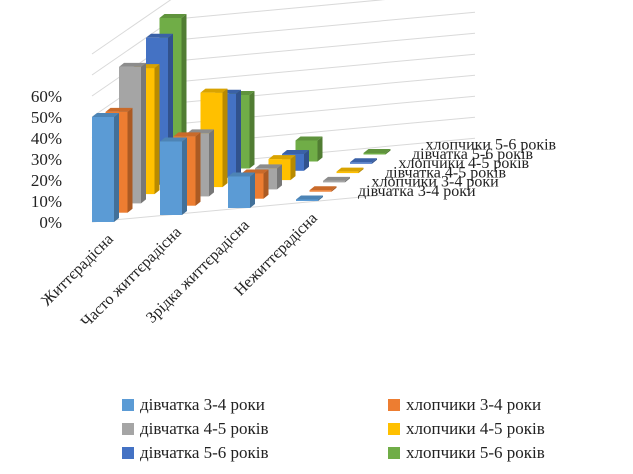 This screenshot has height=474, width=633. What do you see at coordinates (131, 277) in the screenshot?
I see `category-label: Часто життєрадісна` at bounding box center [131, 277].